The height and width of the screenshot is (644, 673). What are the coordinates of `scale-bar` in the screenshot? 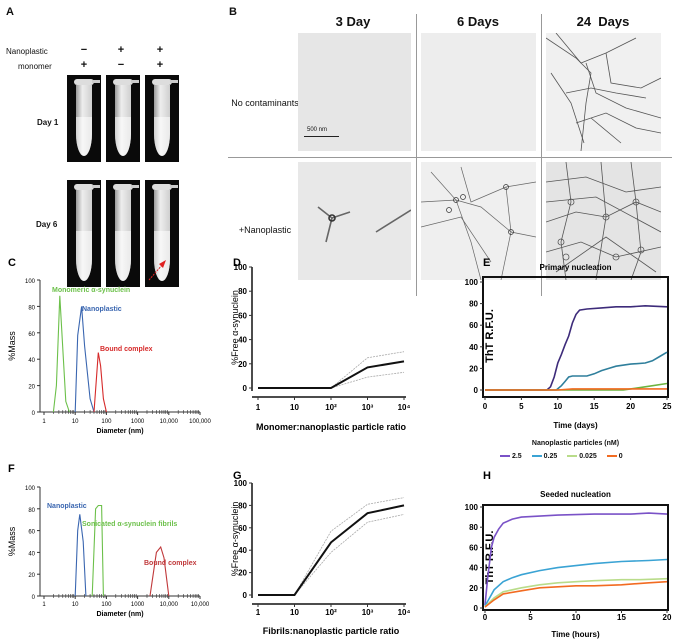 It's located at (321, 136).